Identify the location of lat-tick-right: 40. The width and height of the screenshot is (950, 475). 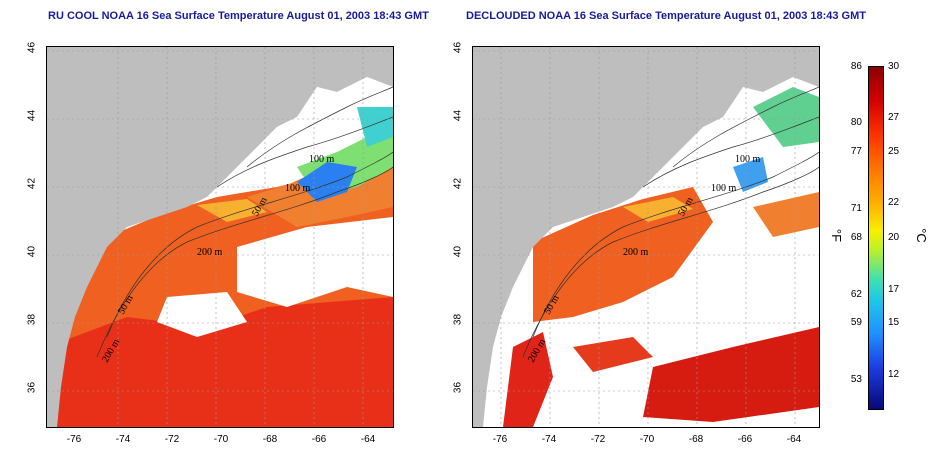
(458, 251).